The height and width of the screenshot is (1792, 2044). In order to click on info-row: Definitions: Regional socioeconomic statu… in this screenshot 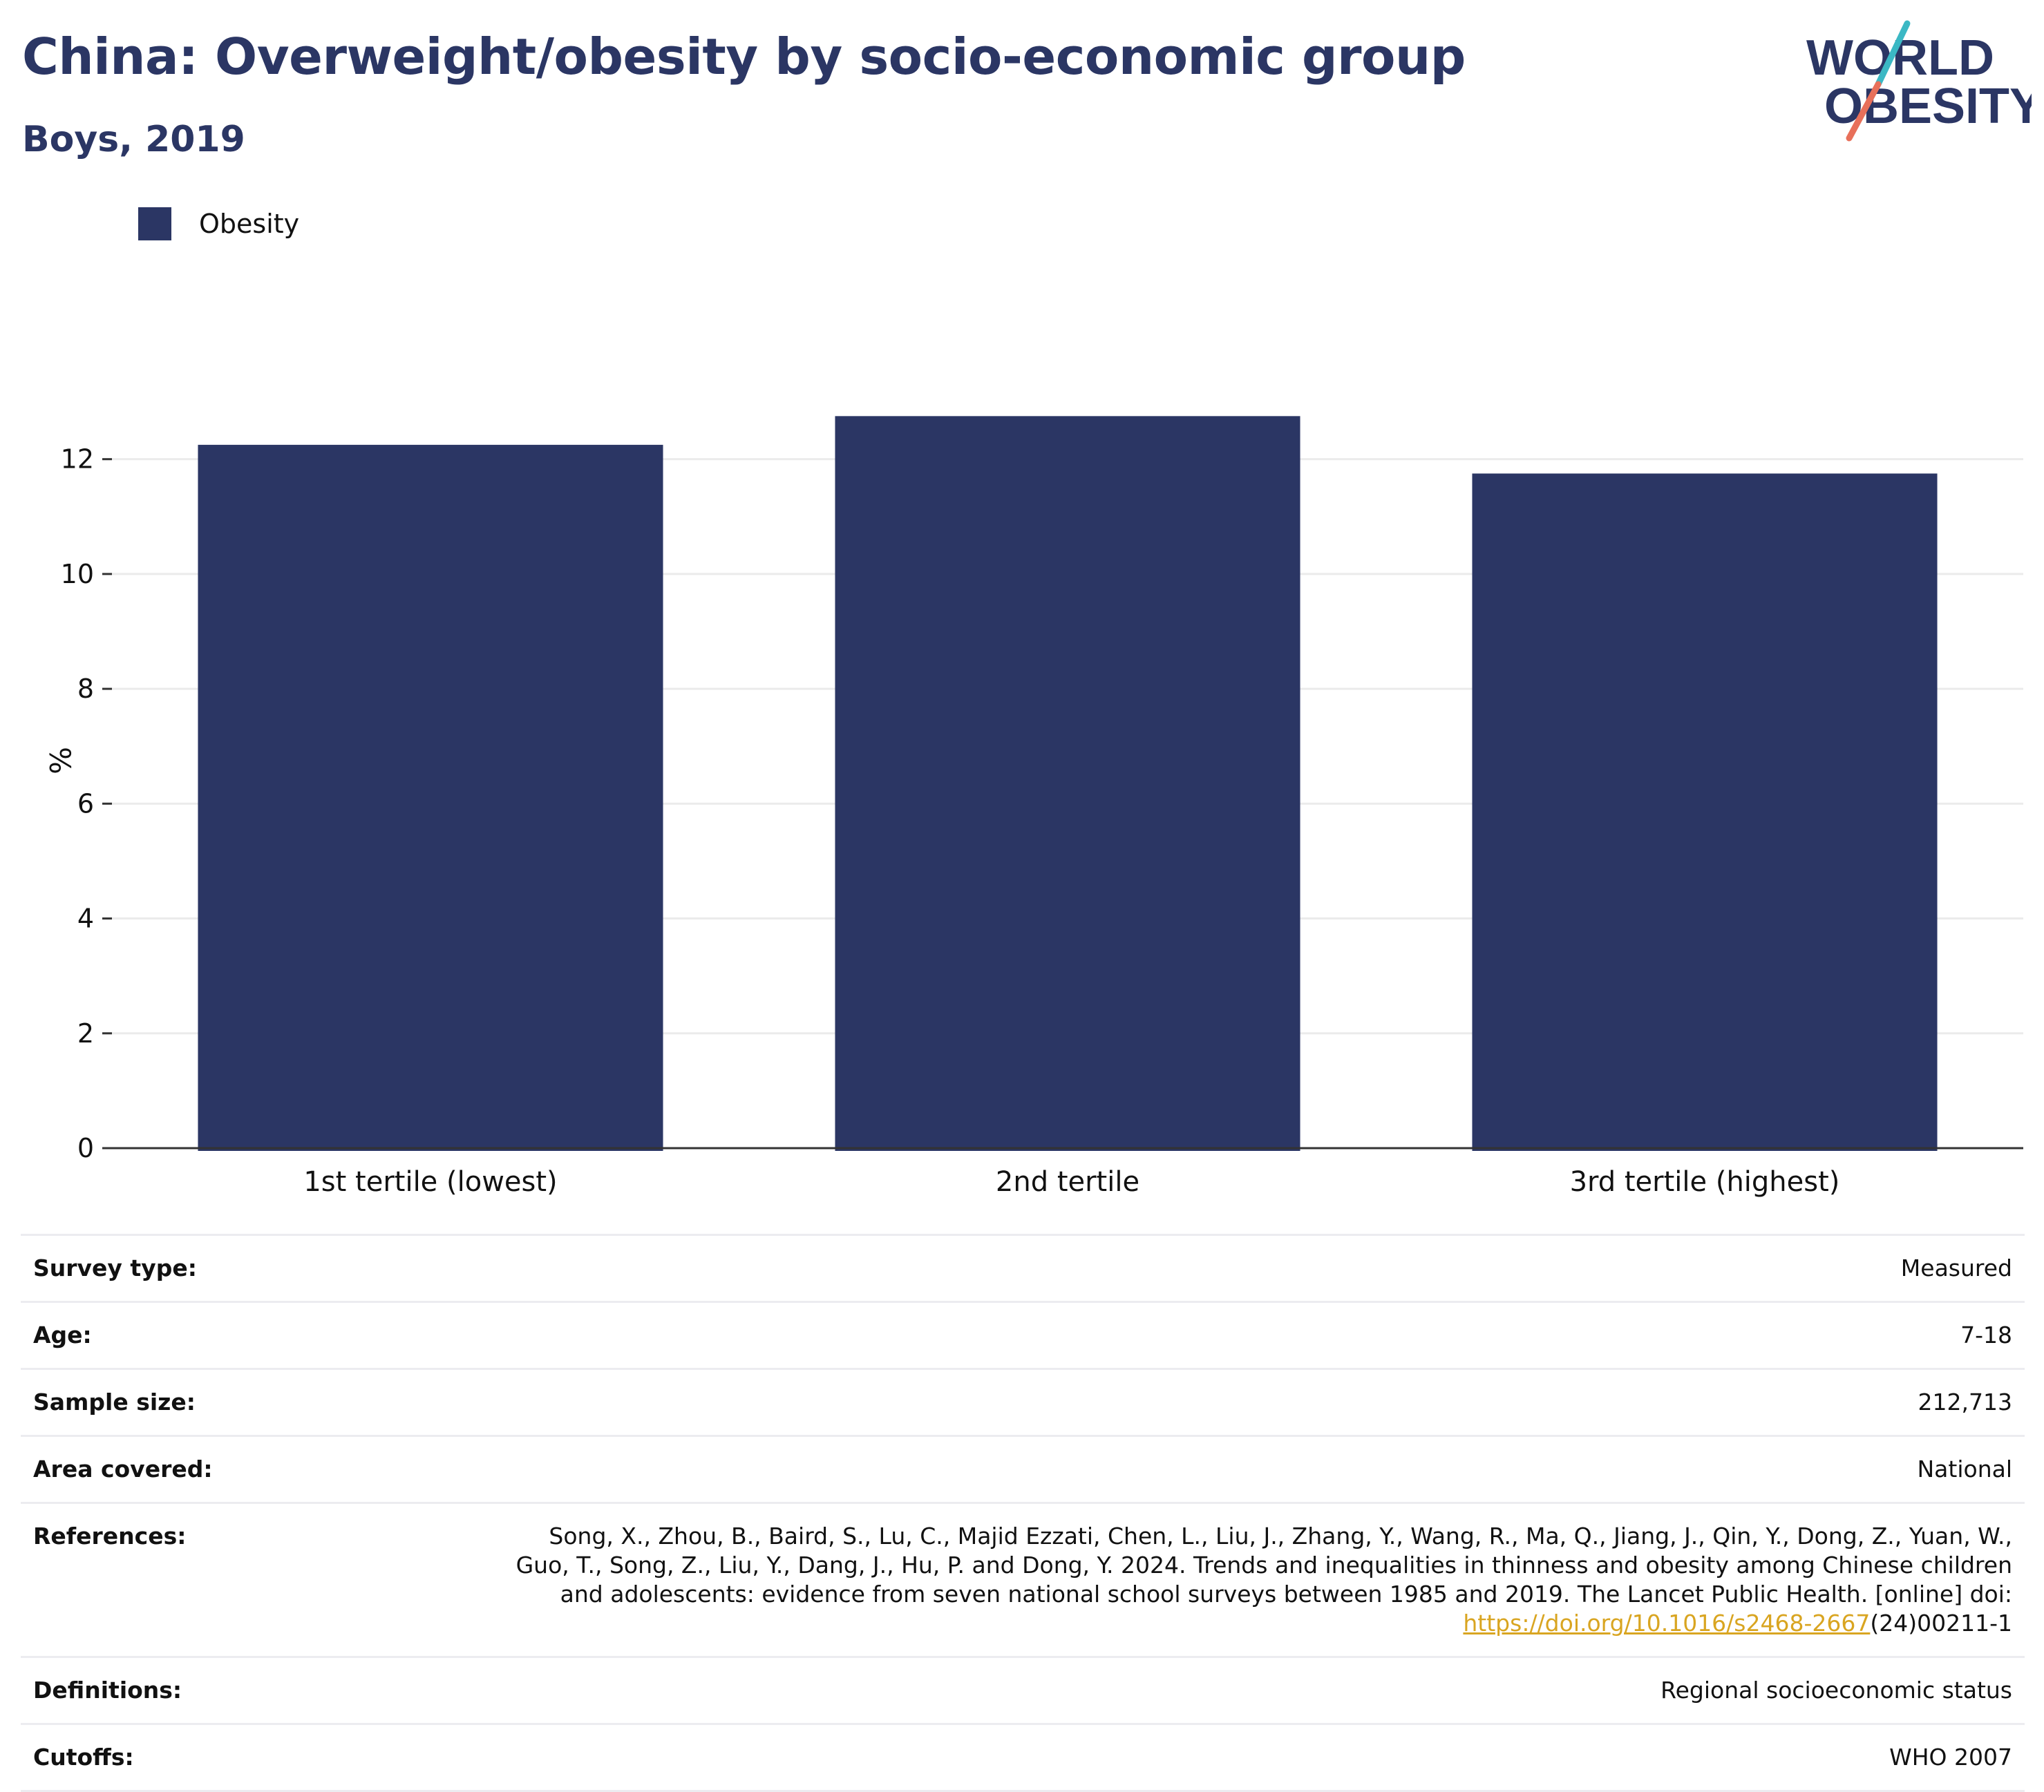, I will do `click(1023, 1689)`.